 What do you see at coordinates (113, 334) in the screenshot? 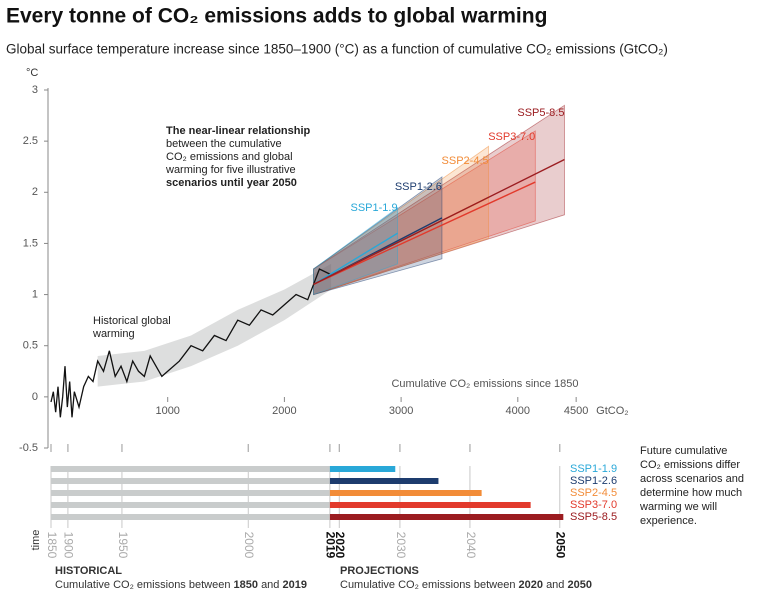
I see `annotation: warming` at bounding box center [113, 334].